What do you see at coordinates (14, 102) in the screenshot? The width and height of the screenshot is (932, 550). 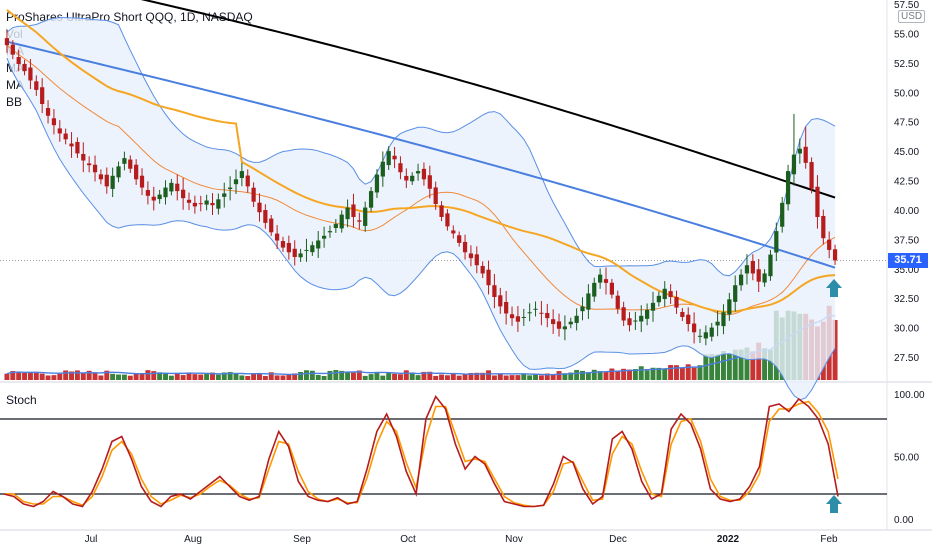 I see `indicator-bb-label: BB` at bounding box center [14, 102].